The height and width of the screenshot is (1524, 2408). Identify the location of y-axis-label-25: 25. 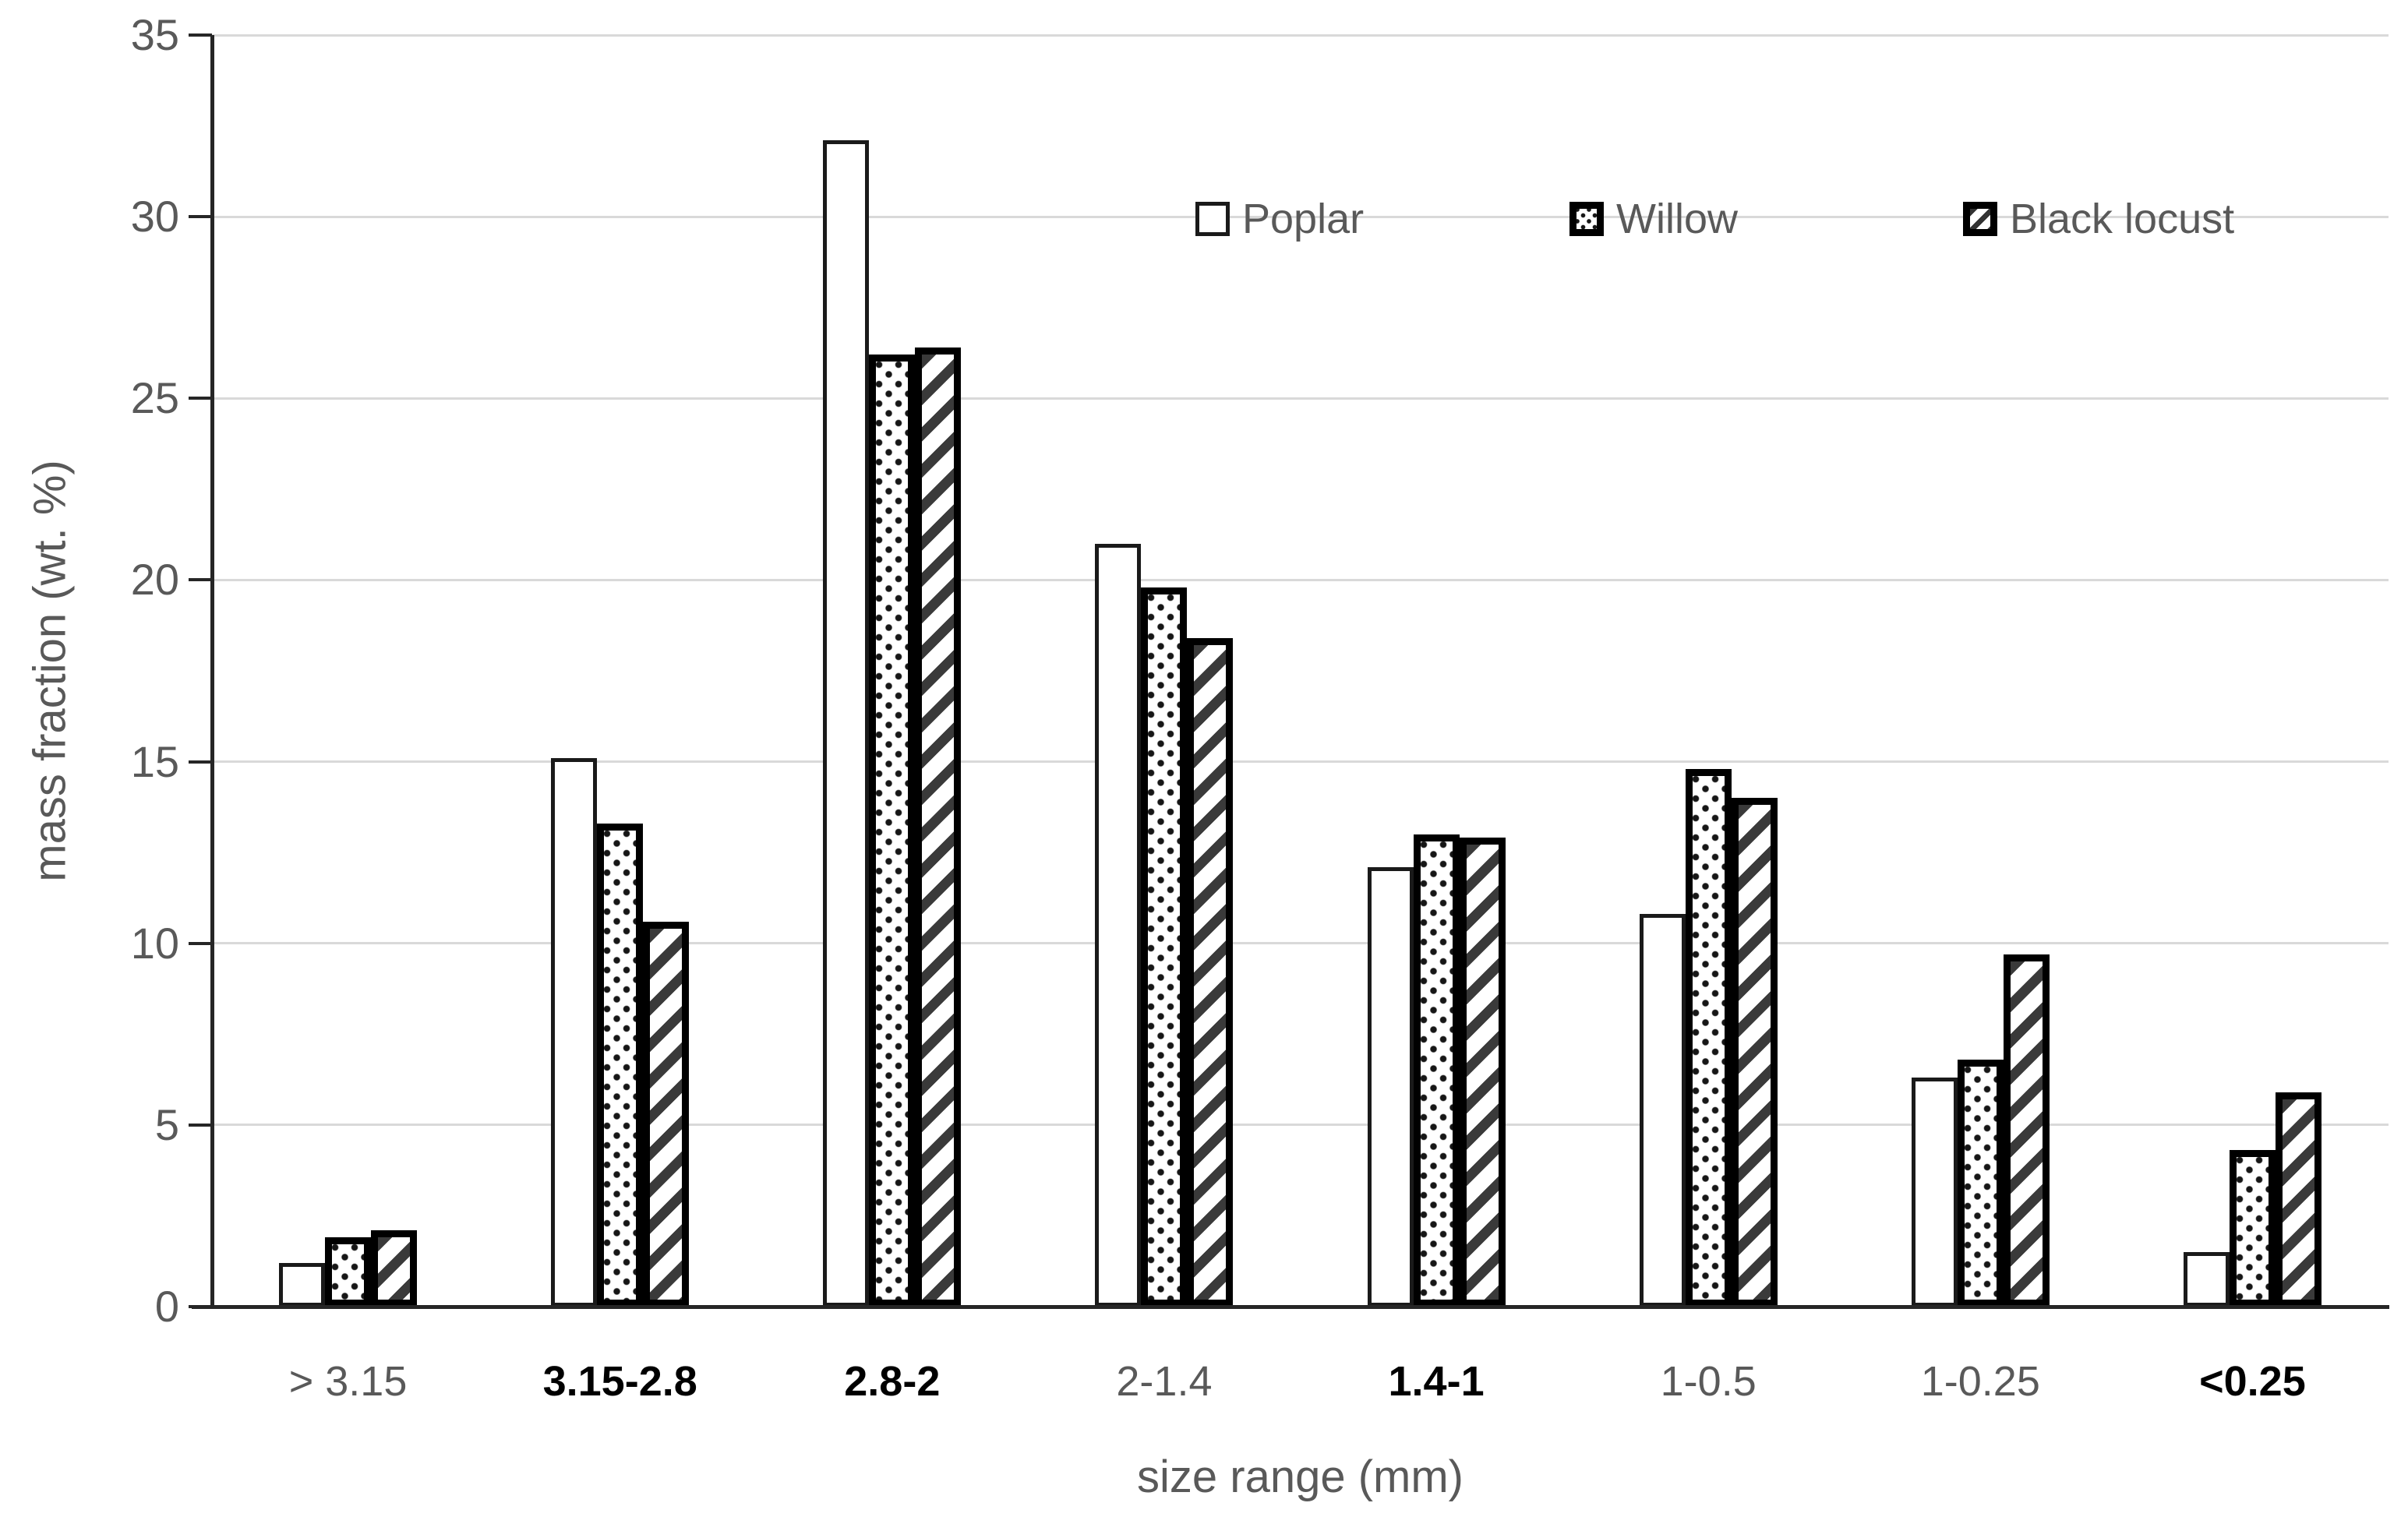
(154, 398).